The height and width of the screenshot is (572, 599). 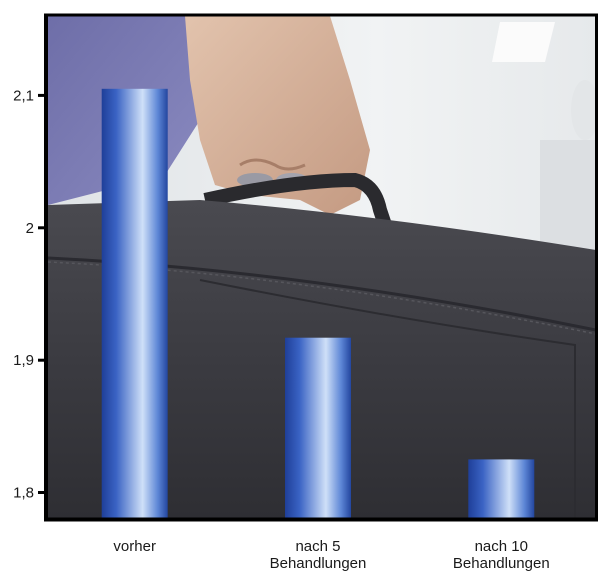 What do you see at coordinates (501, 546) in the screenshot?
I see `x-tick-label-3-line-1: nach 10` at bounding box center [501, 546].